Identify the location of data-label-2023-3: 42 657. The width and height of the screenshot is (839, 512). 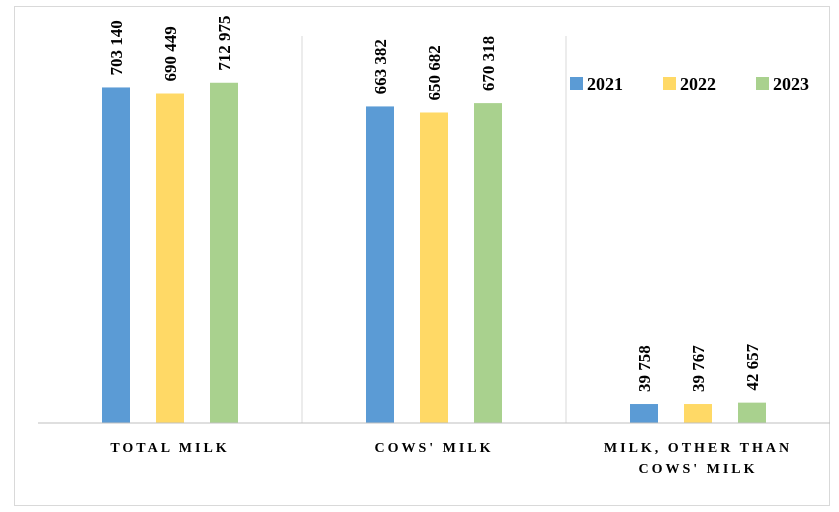
(752, 366).